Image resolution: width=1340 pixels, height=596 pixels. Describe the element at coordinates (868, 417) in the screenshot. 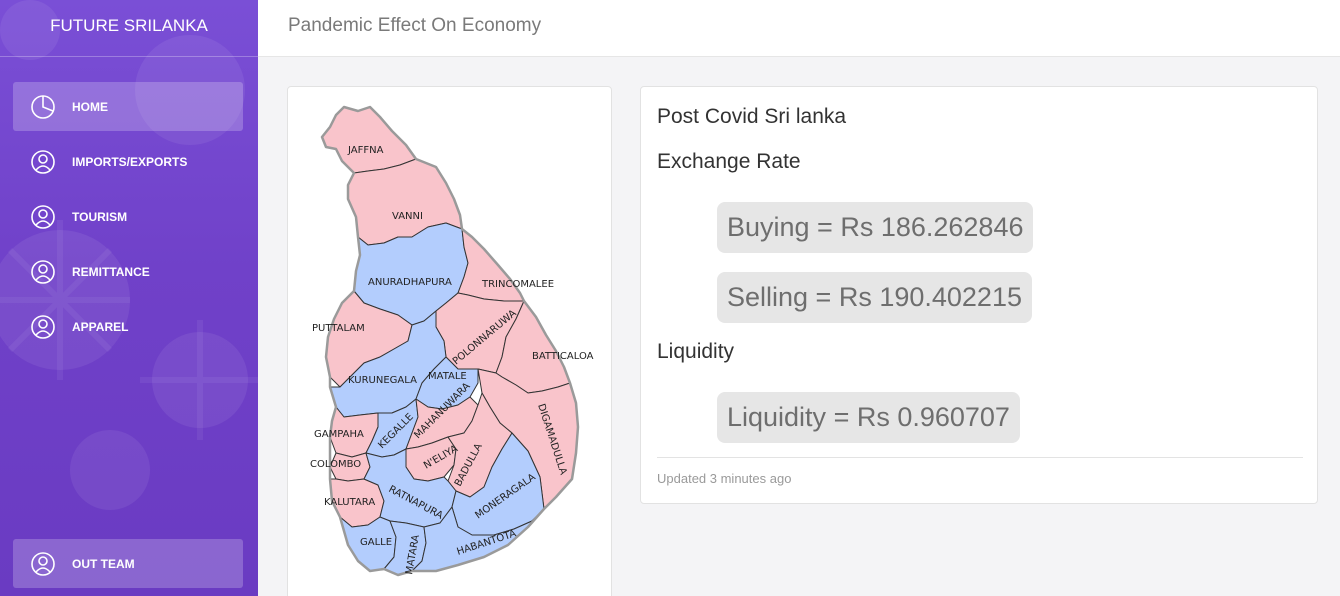

I see `liquidity-badge: Liquidity = Rs 0.960707` at that location.